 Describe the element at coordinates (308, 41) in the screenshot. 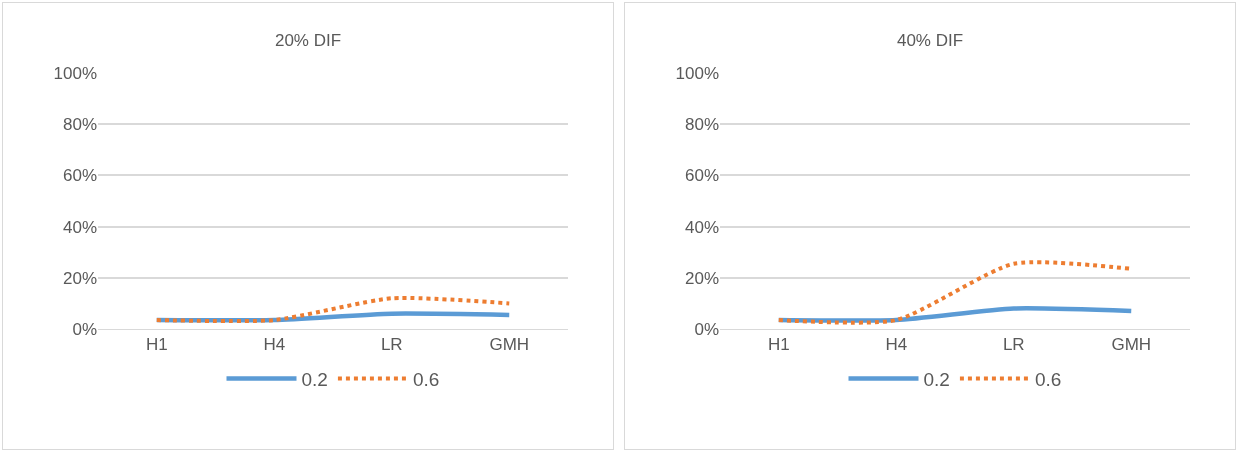

I see `chart-title: 20% DIF` at that location.